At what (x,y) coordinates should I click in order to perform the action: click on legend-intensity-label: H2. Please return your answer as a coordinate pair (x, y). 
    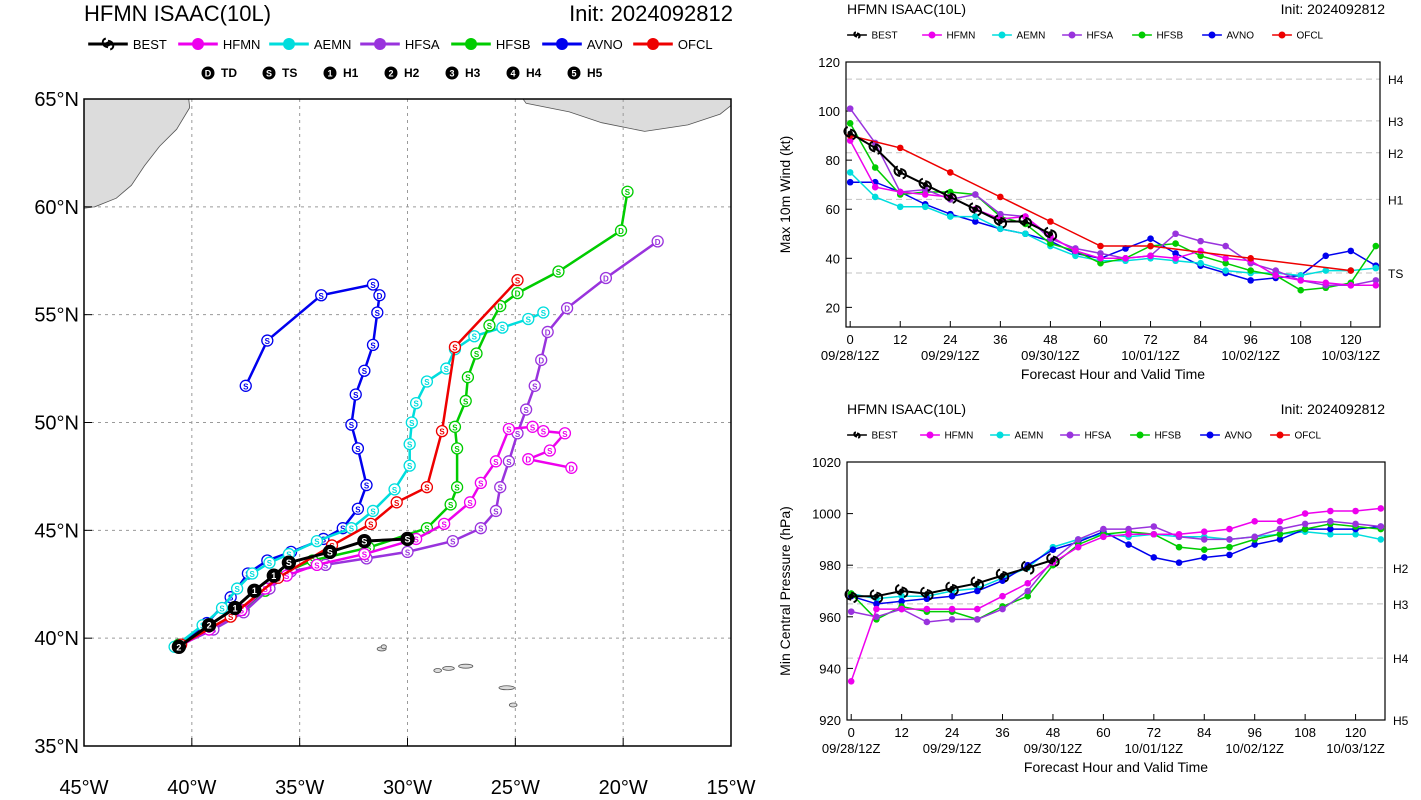
    Looking at the image, I should click on (412, 73).